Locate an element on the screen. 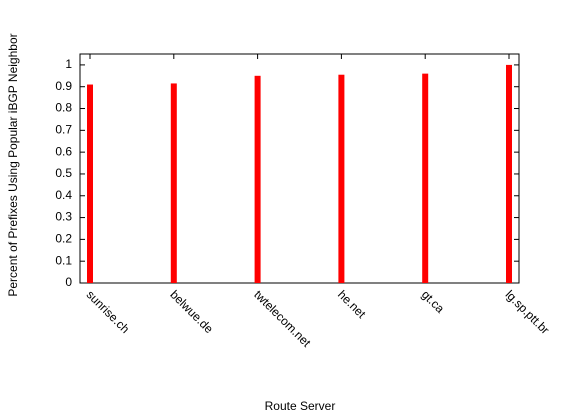 Image resolution: width=570 pixels, height=416 pixels. x-tick-label: gt.ca is located at coordinates (433, 301).